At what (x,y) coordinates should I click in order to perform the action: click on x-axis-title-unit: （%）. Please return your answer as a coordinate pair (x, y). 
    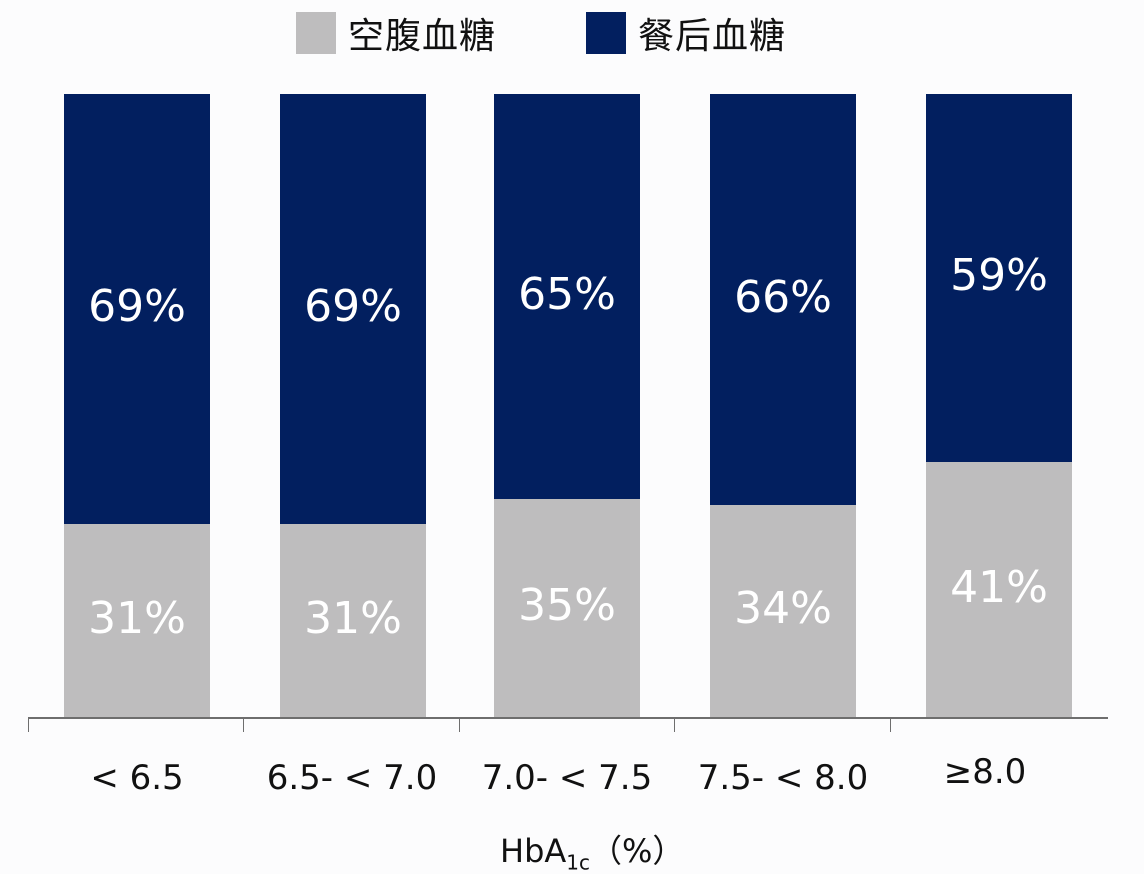
    Looking at the image, I should click on (637, 851).